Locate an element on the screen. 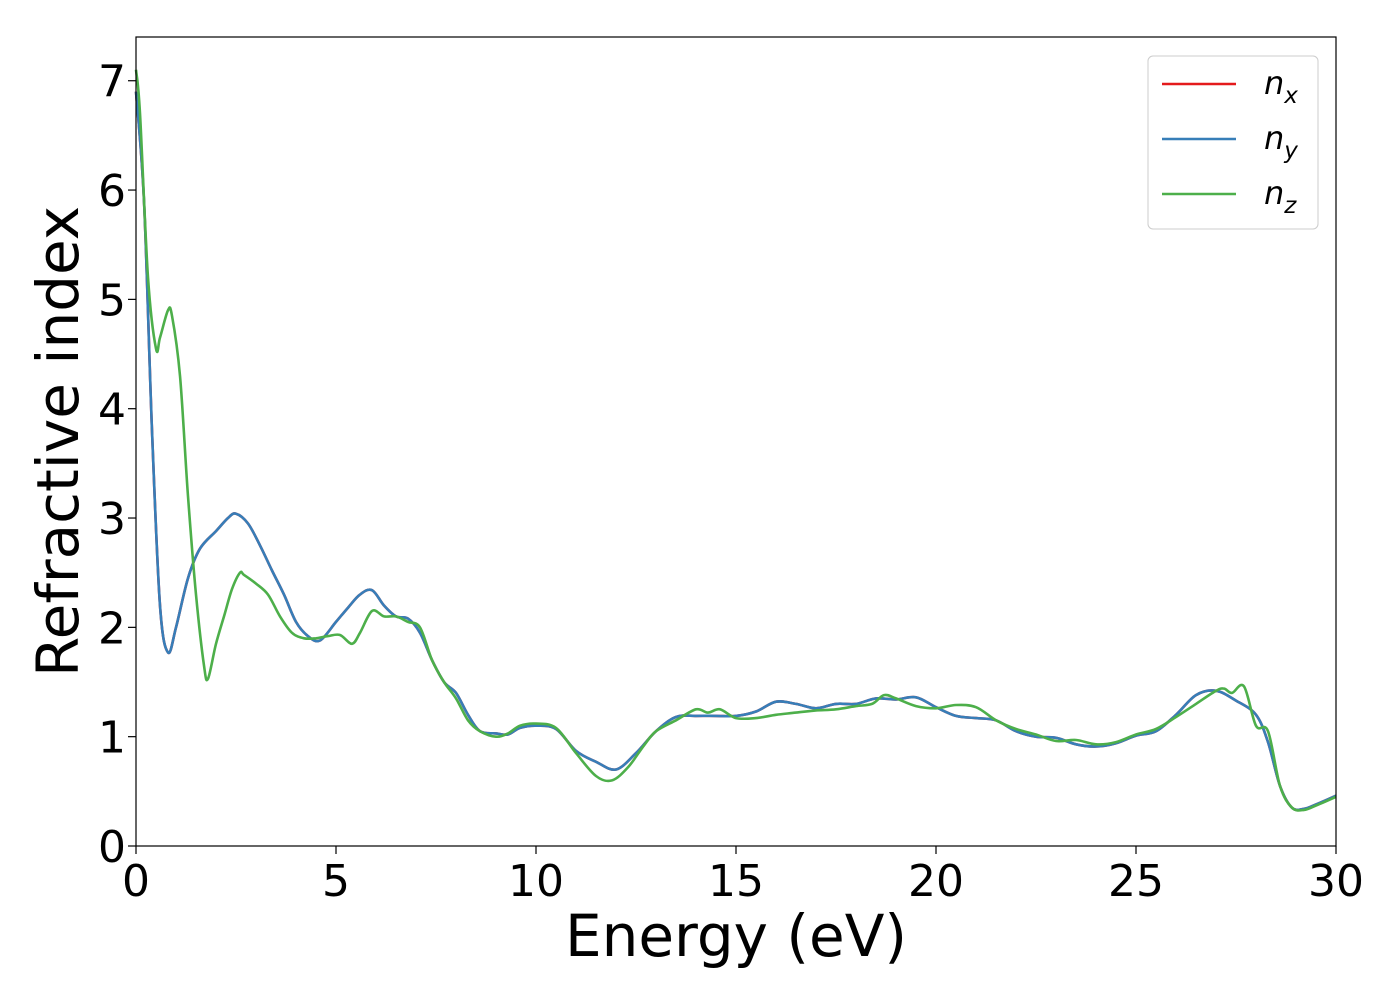  legend: nx ny nz is located at coordinates (1233, 142).